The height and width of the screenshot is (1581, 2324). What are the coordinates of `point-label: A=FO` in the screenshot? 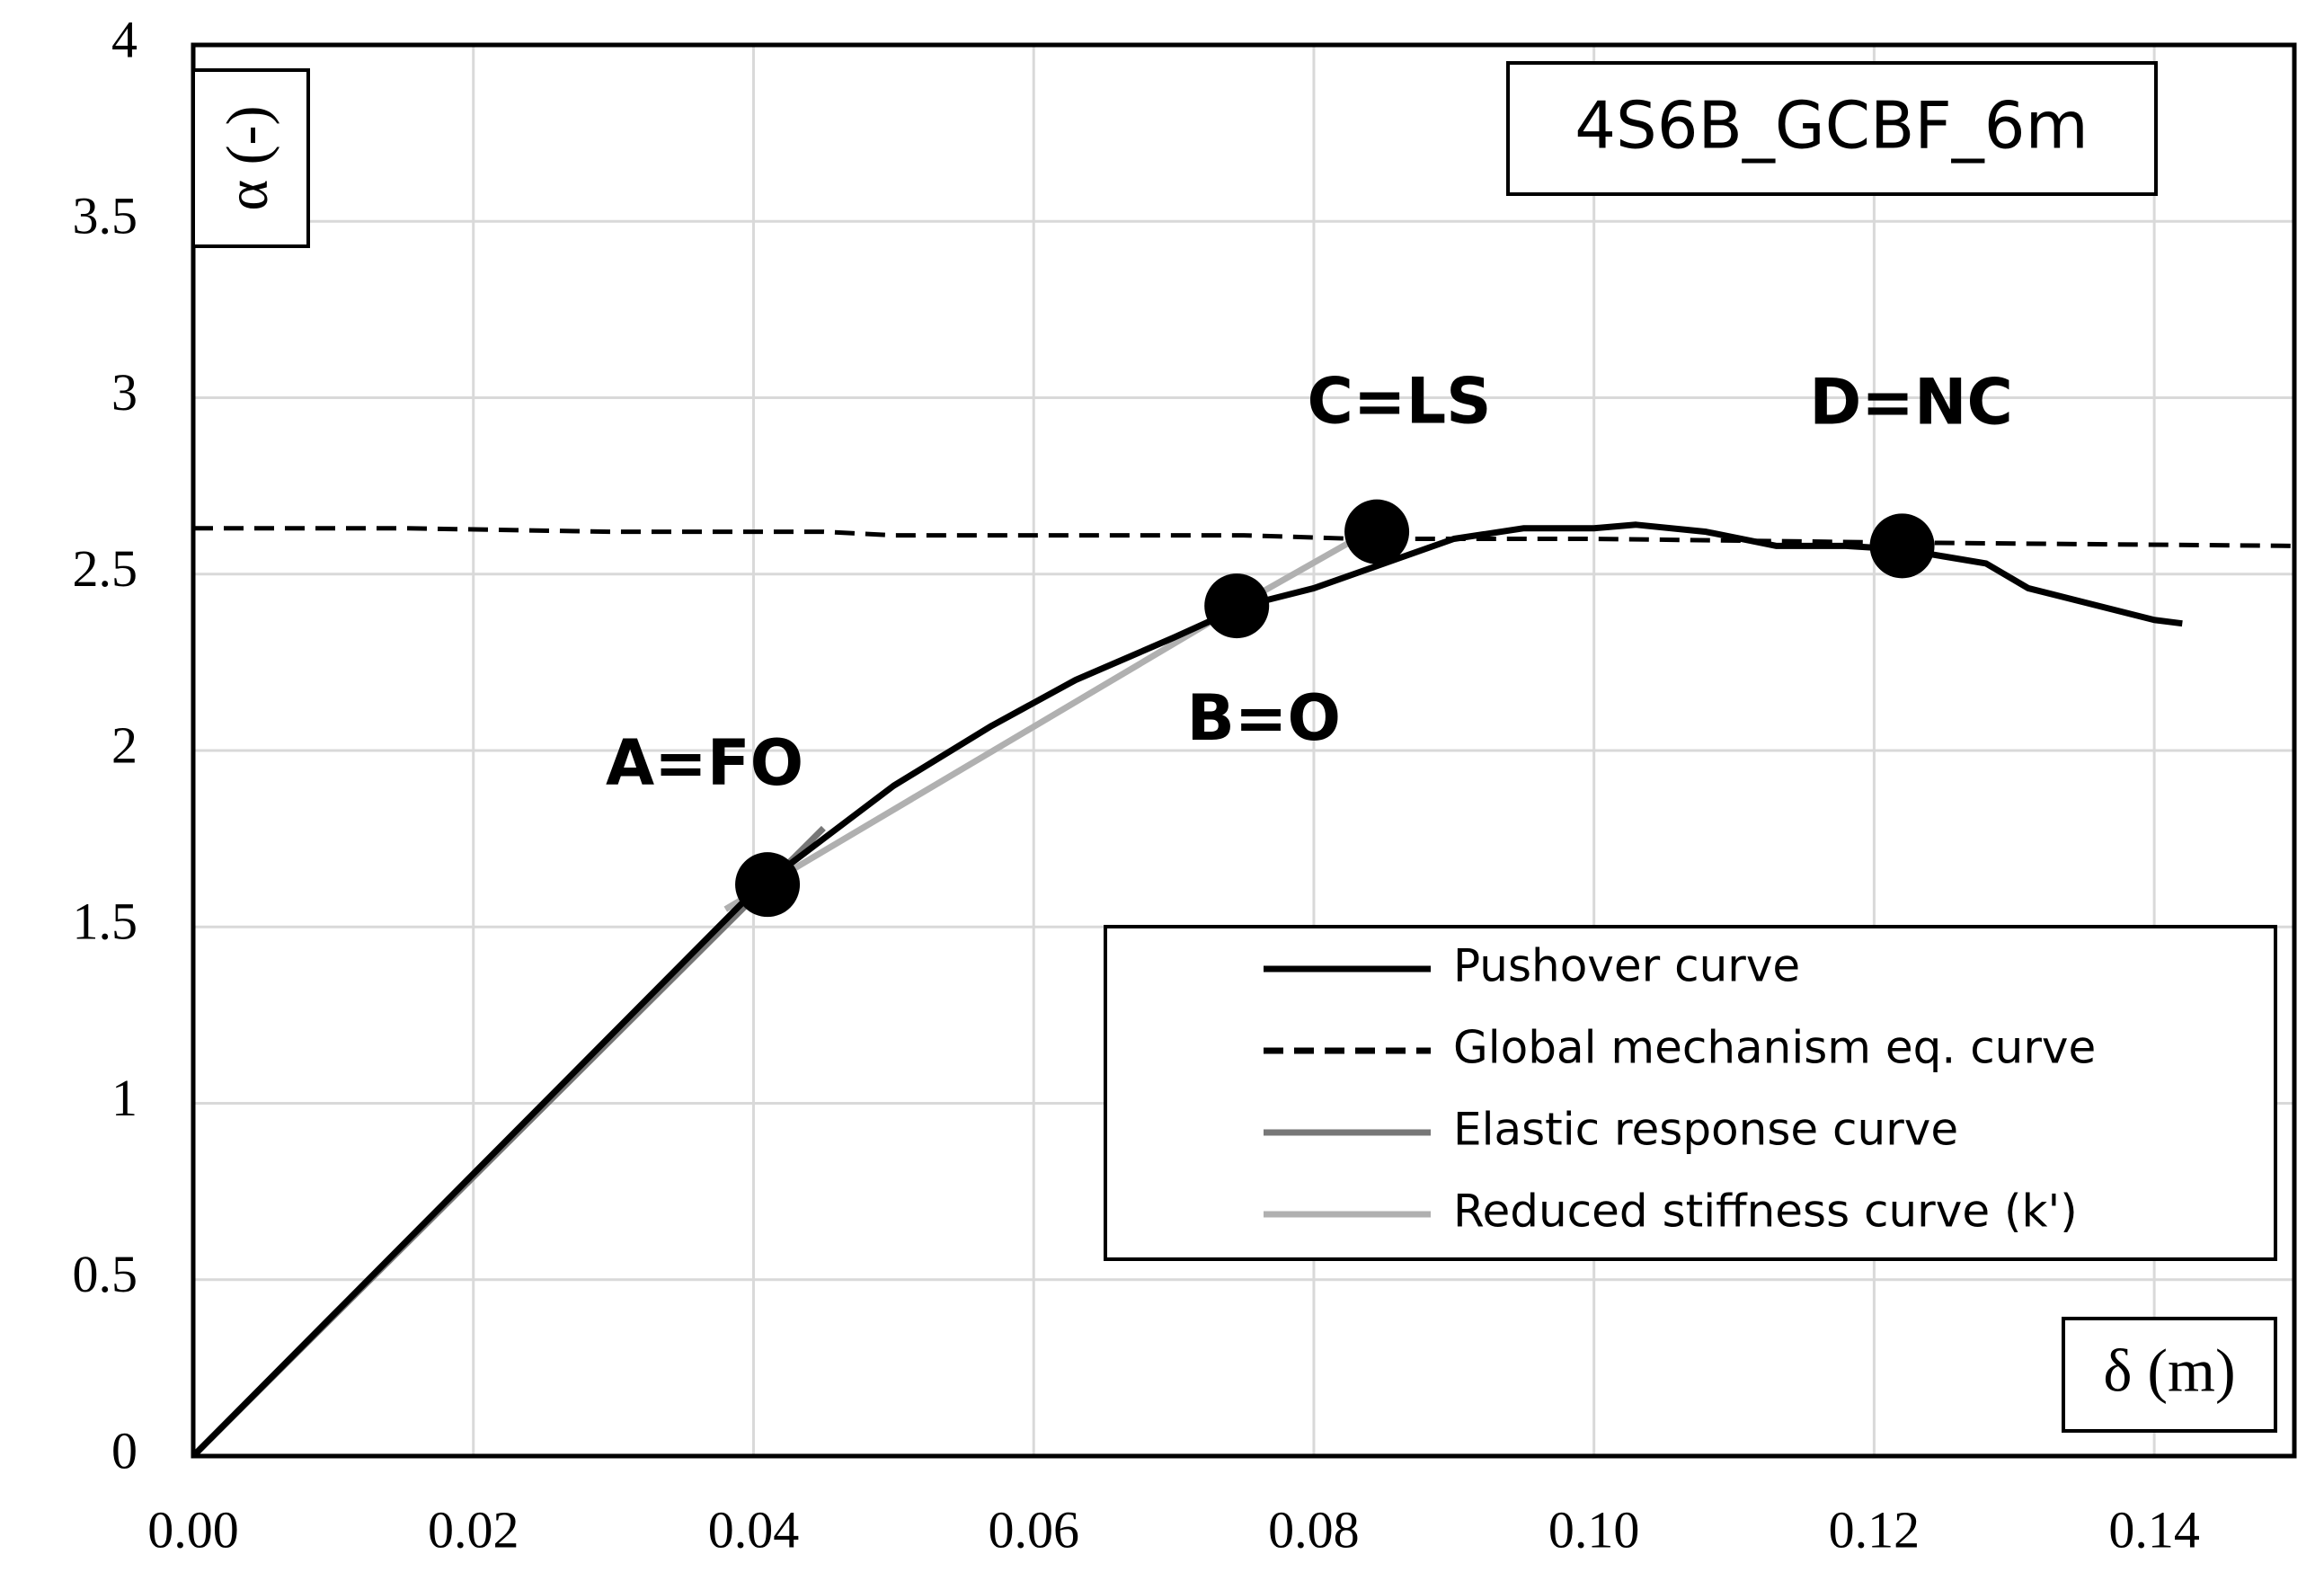 It's located at (704, 763).